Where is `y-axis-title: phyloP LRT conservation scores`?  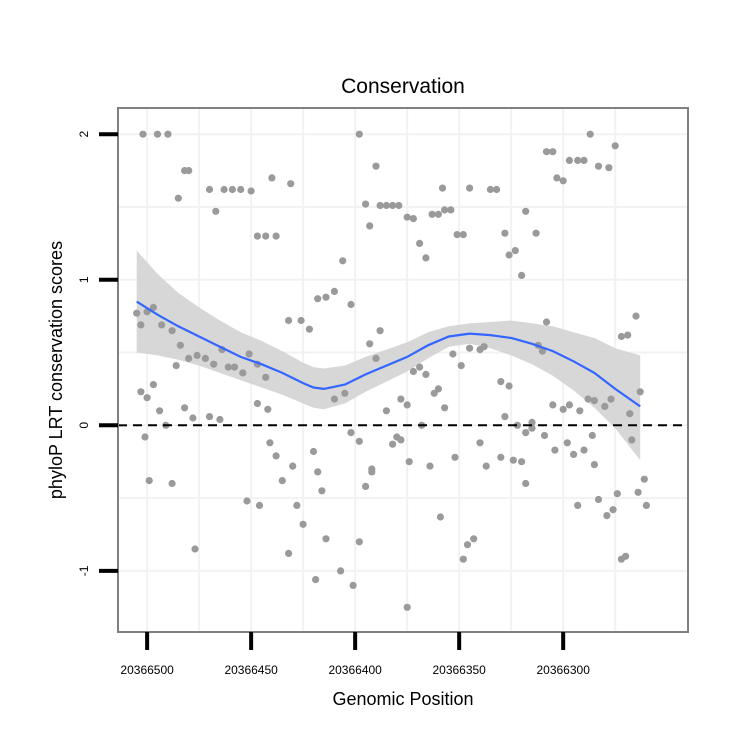 y-axis-title: phyloP LRT conservation scores is located at coordinates (56, 370).